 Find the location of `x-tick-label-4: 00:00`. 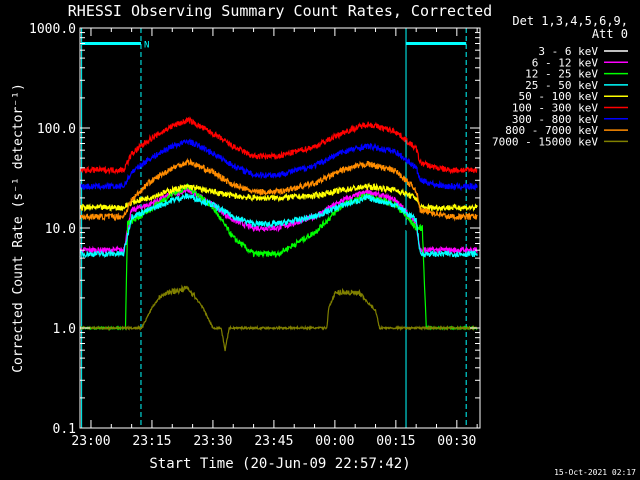

x-tick-label-4: 00:00 is located at coordinates (334, 441).